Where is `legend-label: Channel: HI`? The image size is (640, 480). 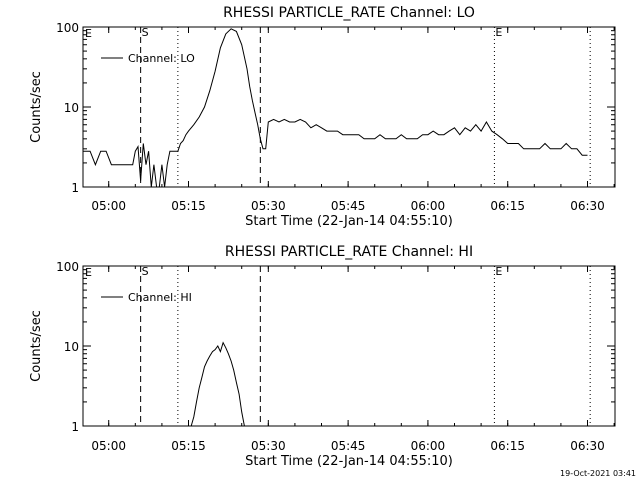
legend-label: Channel: HI is located at coordinates (160, 297).